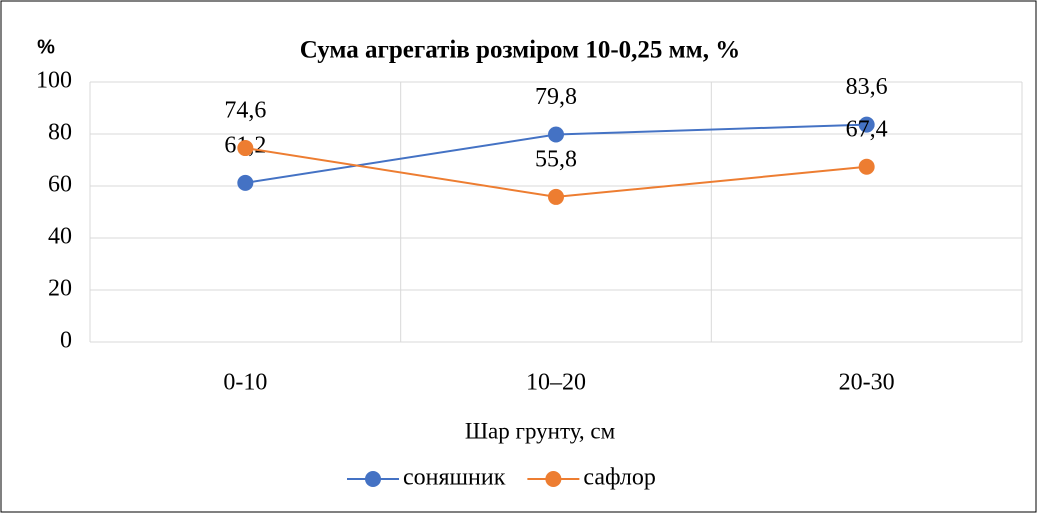  What do you see at coordinates (60, 185) in the screenshot?
I see `y-tick-label: 60` at bounding box center [60, 185].